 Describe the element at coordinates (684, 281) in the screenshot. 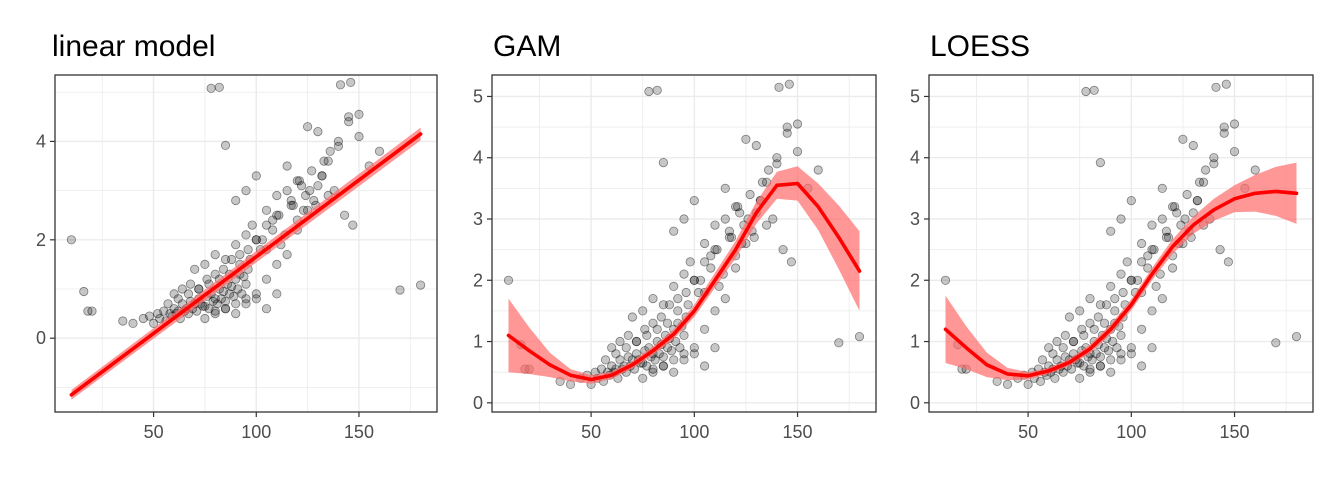

I see `fit-line-gam` at that location.